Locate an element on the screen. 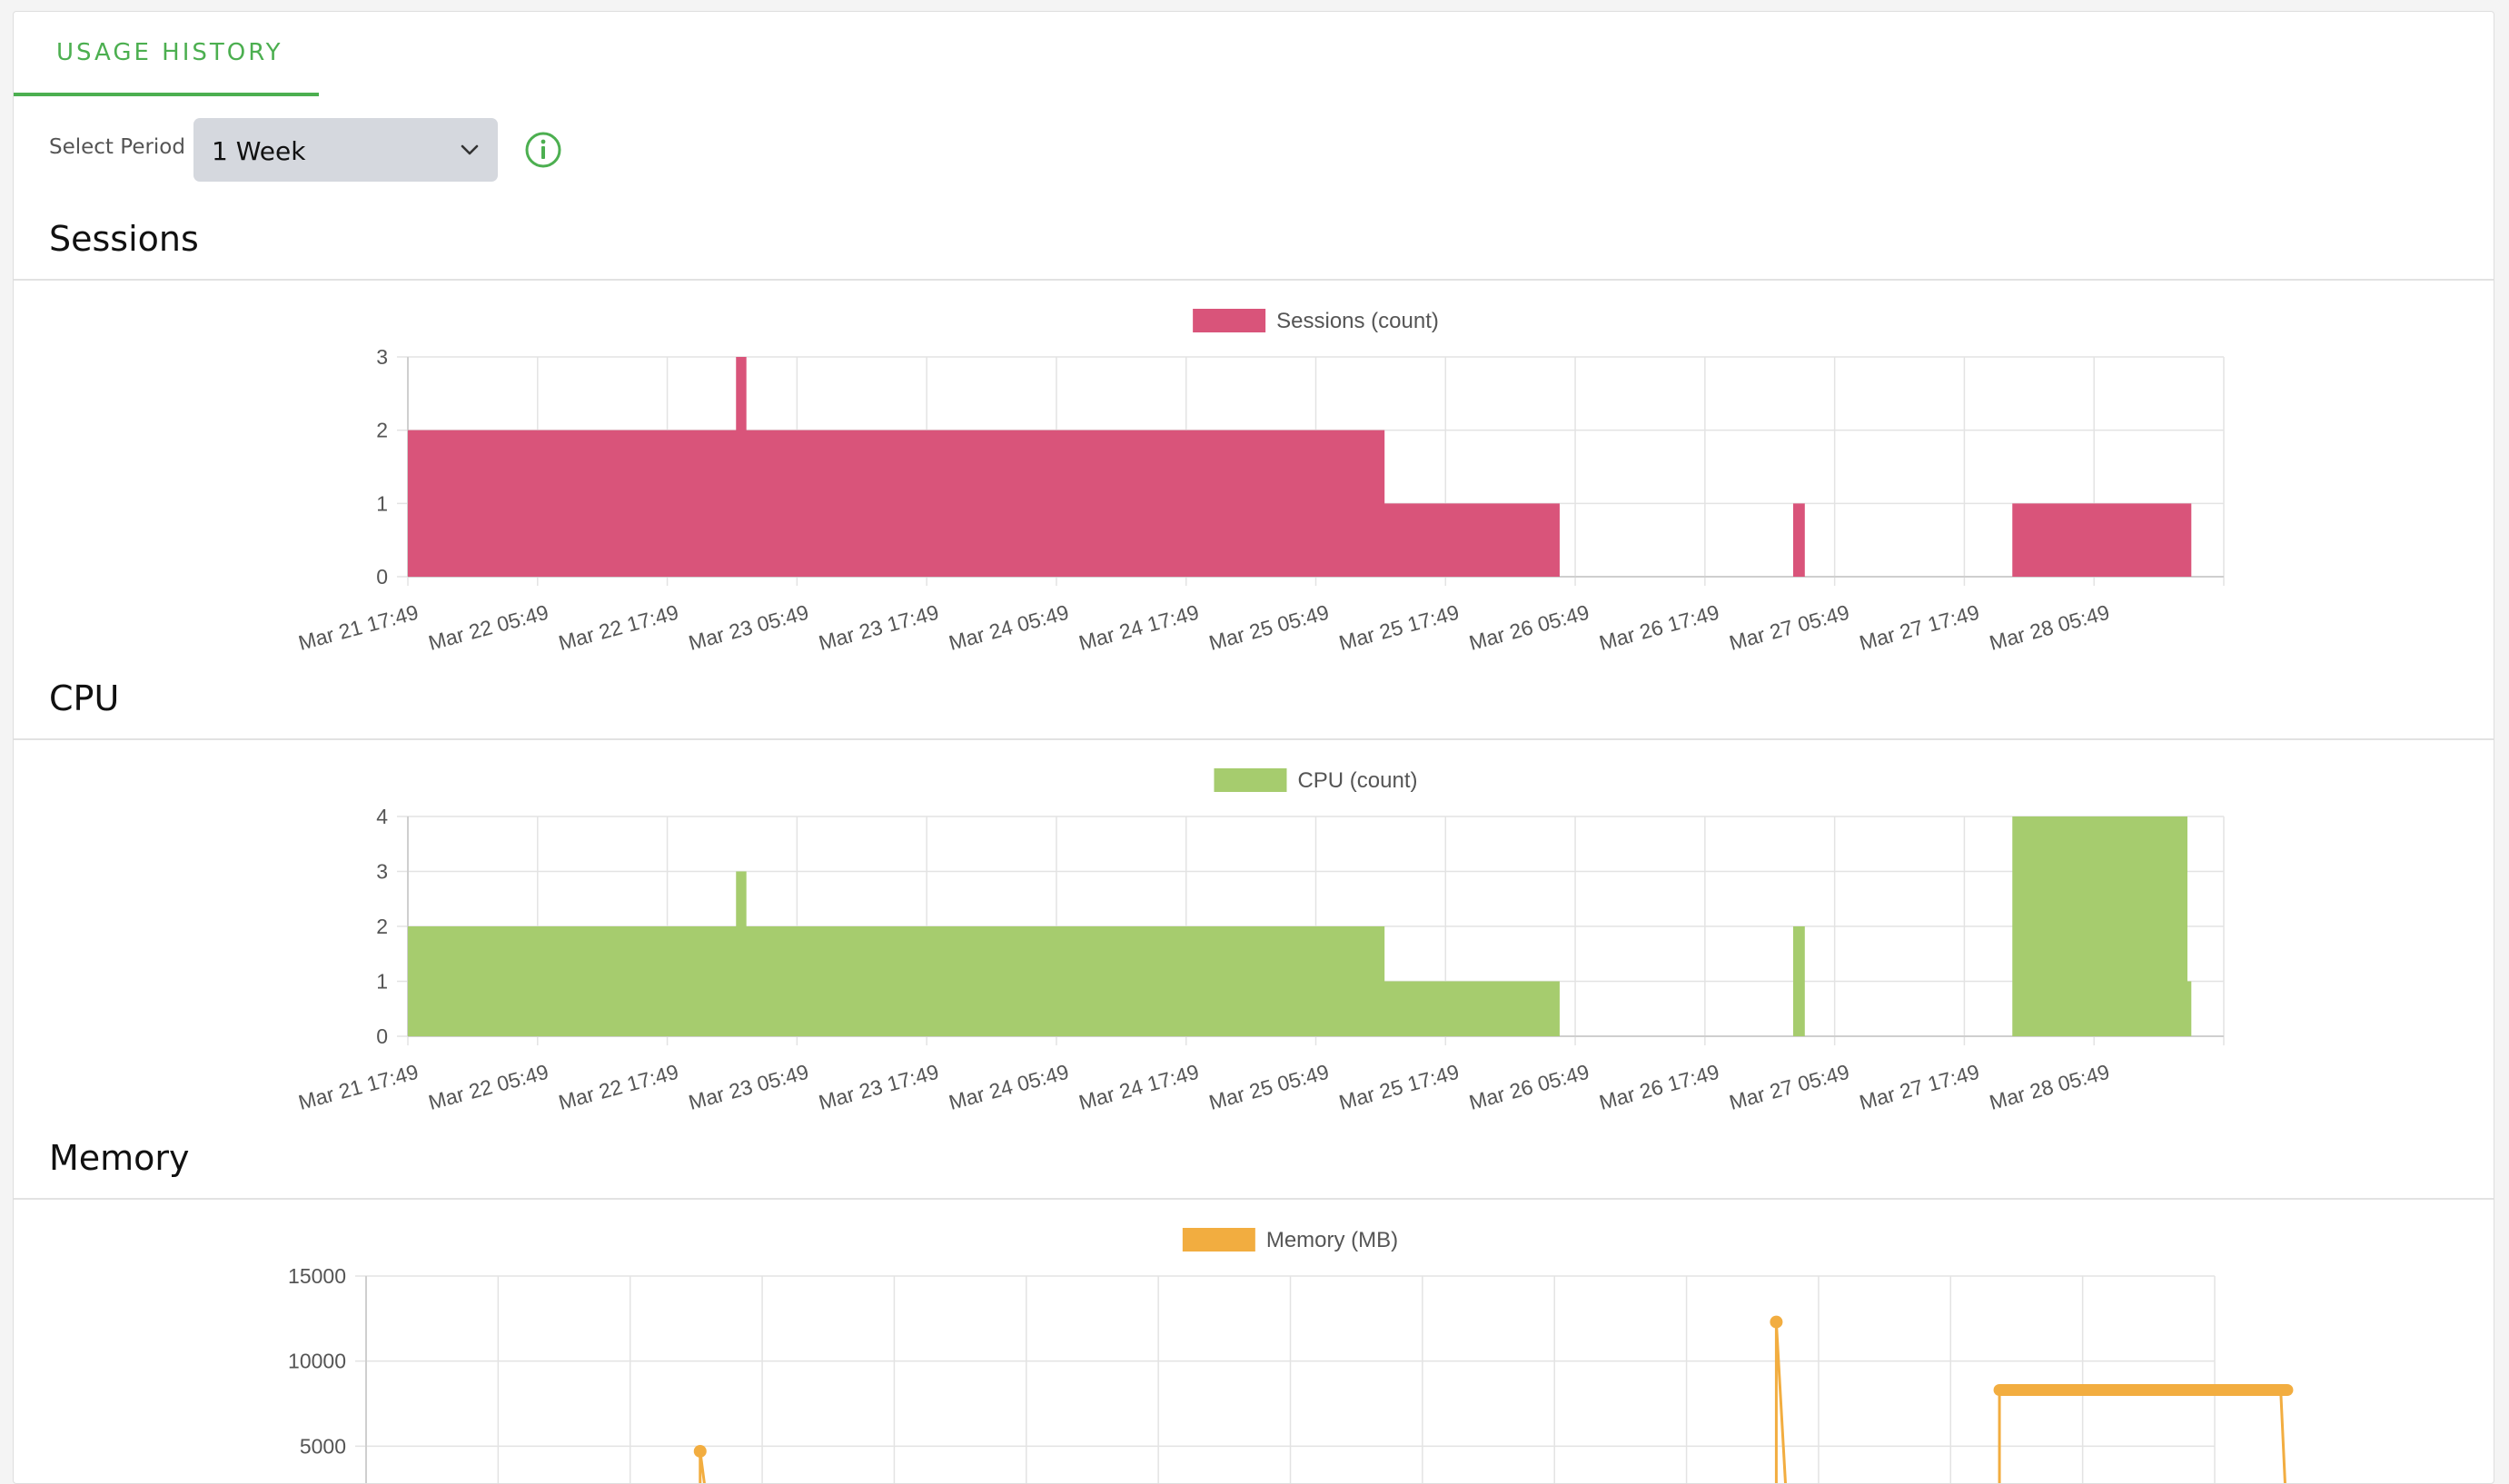 This screenshot has width=2509, height=1484. sessions-area-series is located at coordinates (1300, 467).